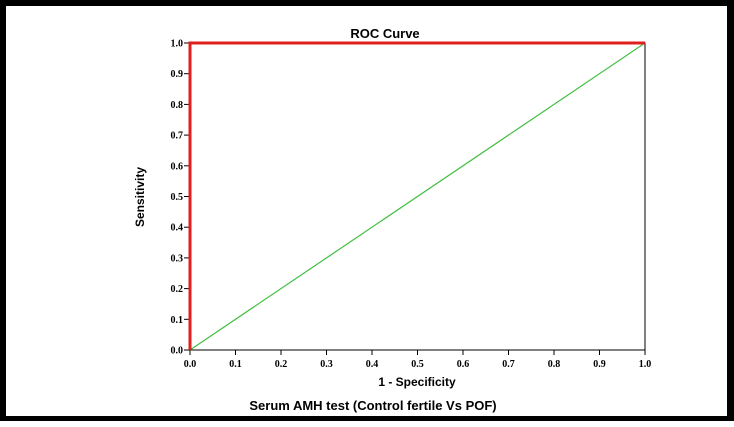  I want to click on chart-caption: Serum AMH test (Control fertile Vs POF), so click(373, 405).